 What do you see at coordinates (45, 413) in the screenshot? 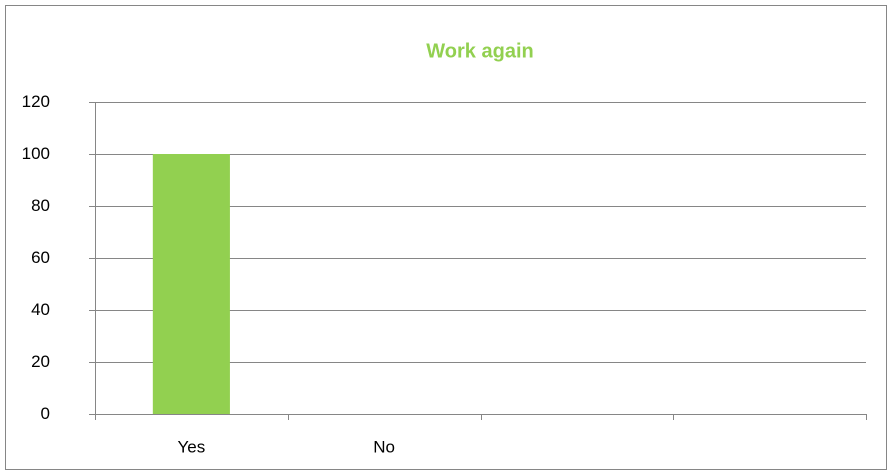
I see `y-tick-label: 0` at bounding box center [45, 413].